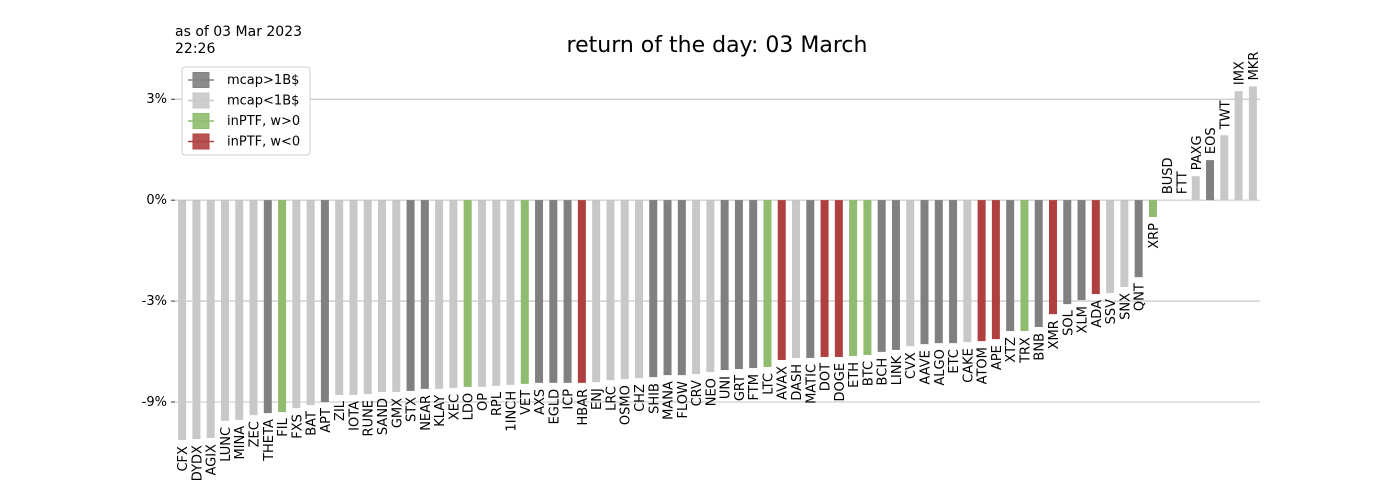  Describe the element at coordinates (654, 398) in the screenshot. I see `category-label: SHIB` at that location.